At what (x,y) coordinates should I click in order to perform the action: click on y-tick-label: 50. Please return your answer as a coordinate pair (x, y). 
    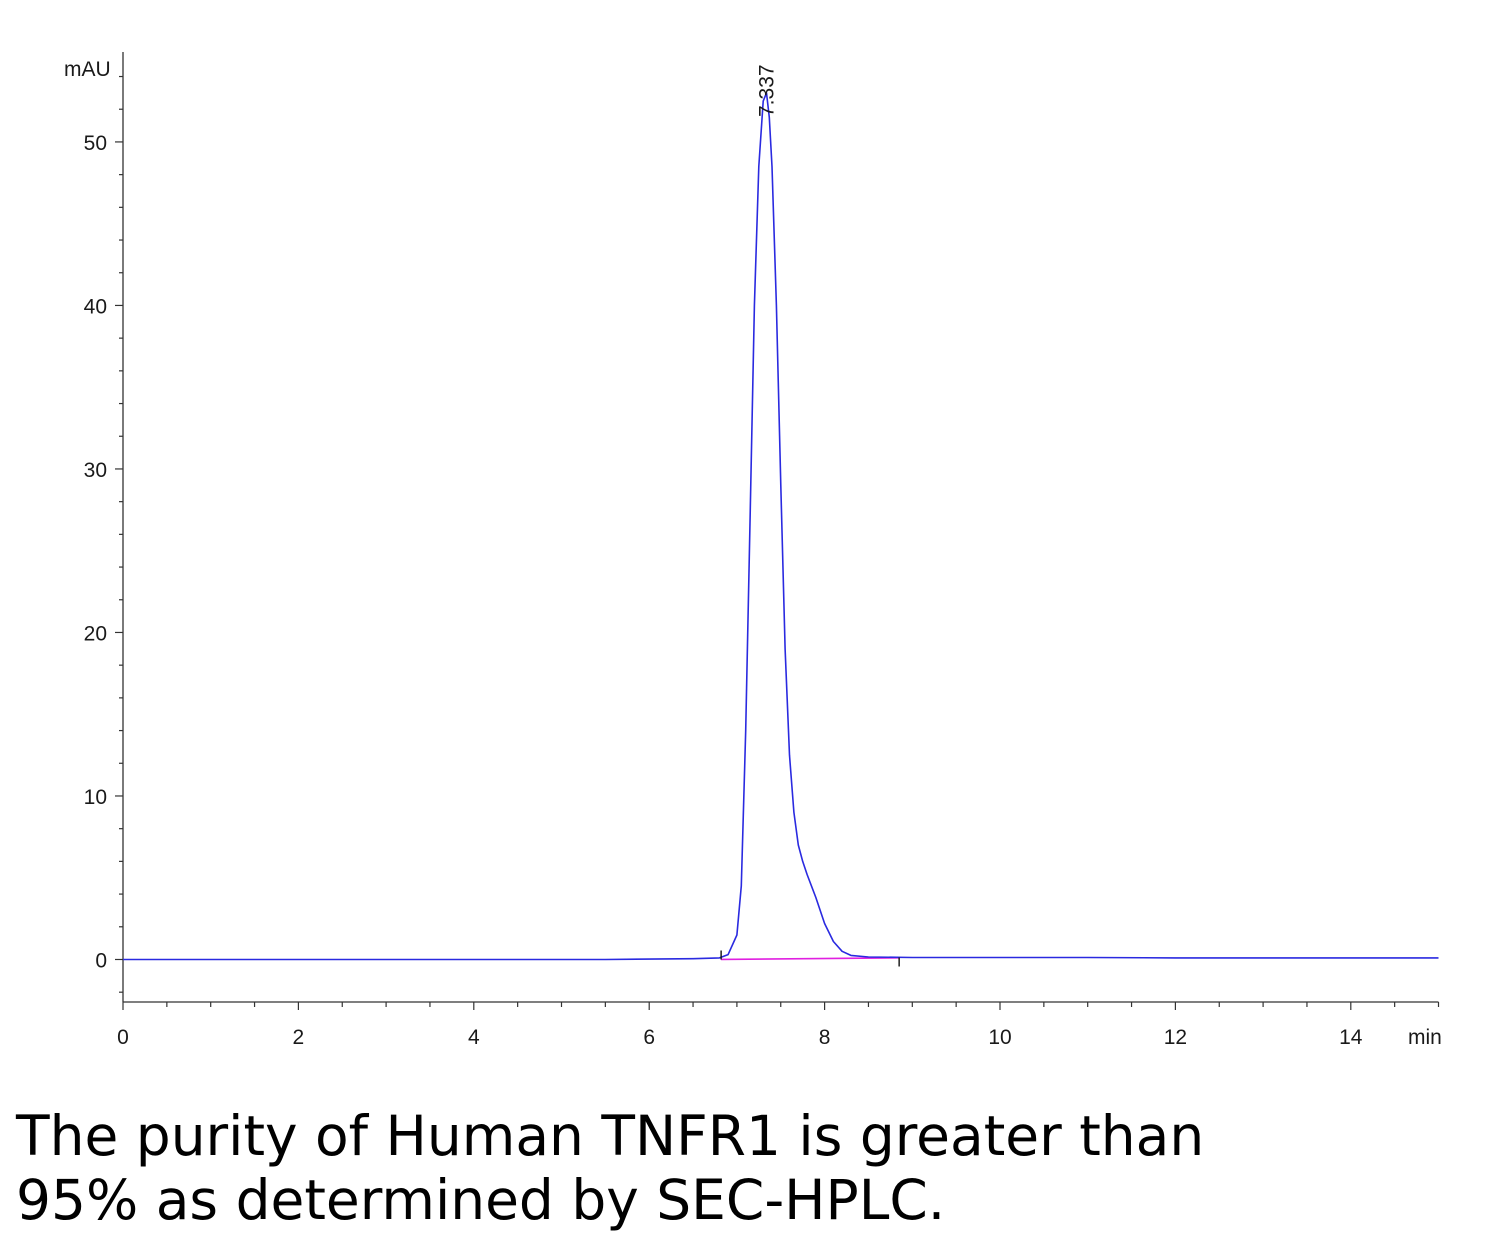
    Looking at the image, I should click on (95, 143).